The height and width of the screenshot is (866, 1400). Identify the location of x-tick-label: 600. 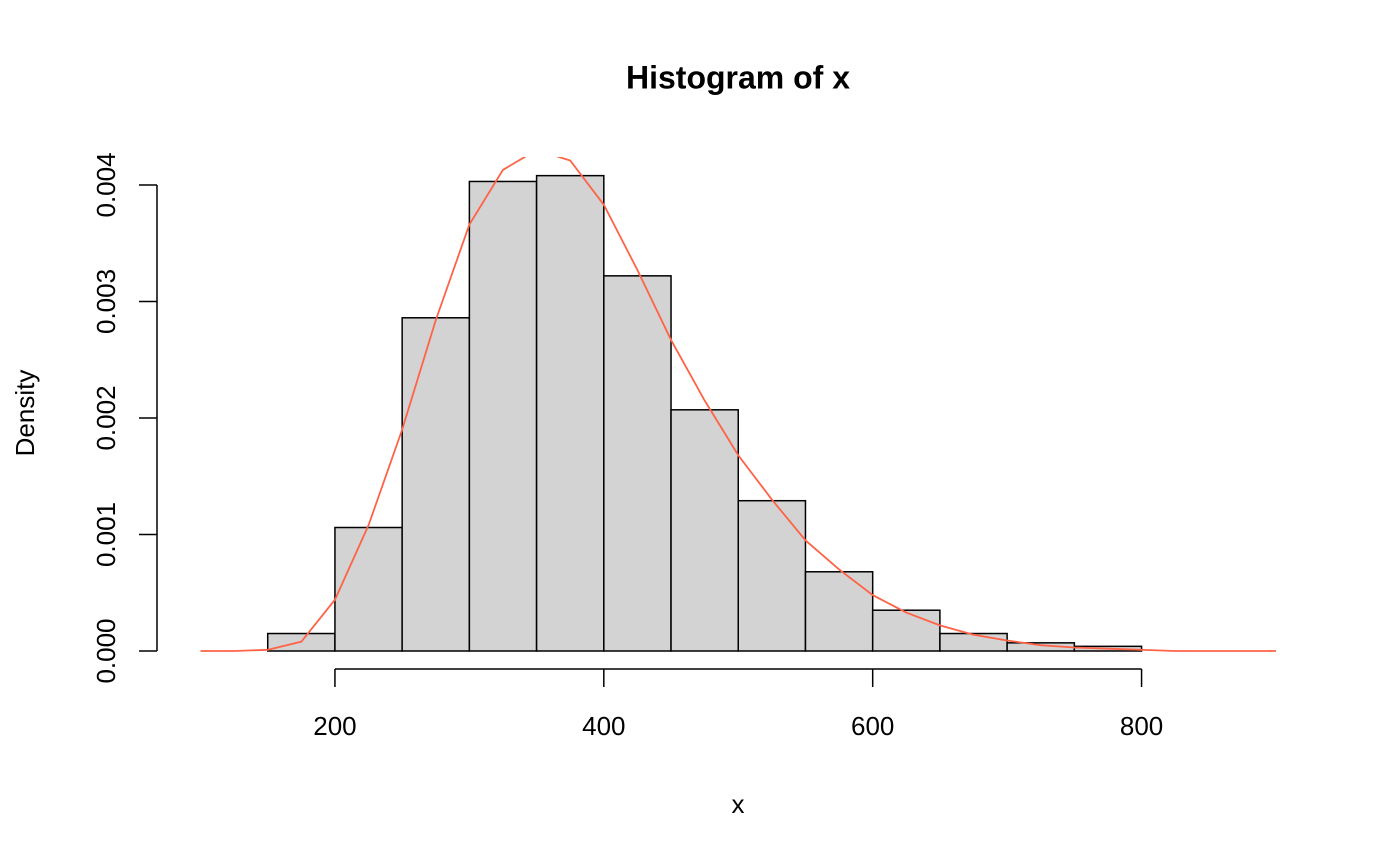
(872, 726).